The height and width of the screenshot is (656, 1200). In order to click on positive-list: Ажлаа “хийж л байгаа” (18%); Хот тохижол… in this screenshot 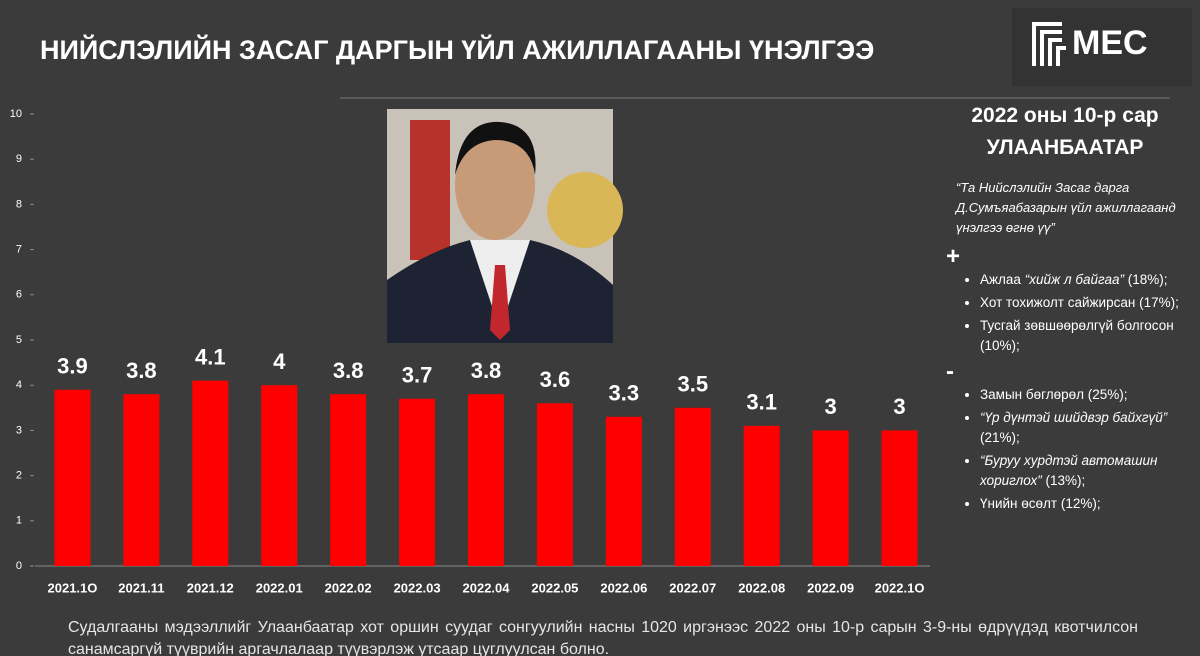, I will do `click(1065, 313)`.